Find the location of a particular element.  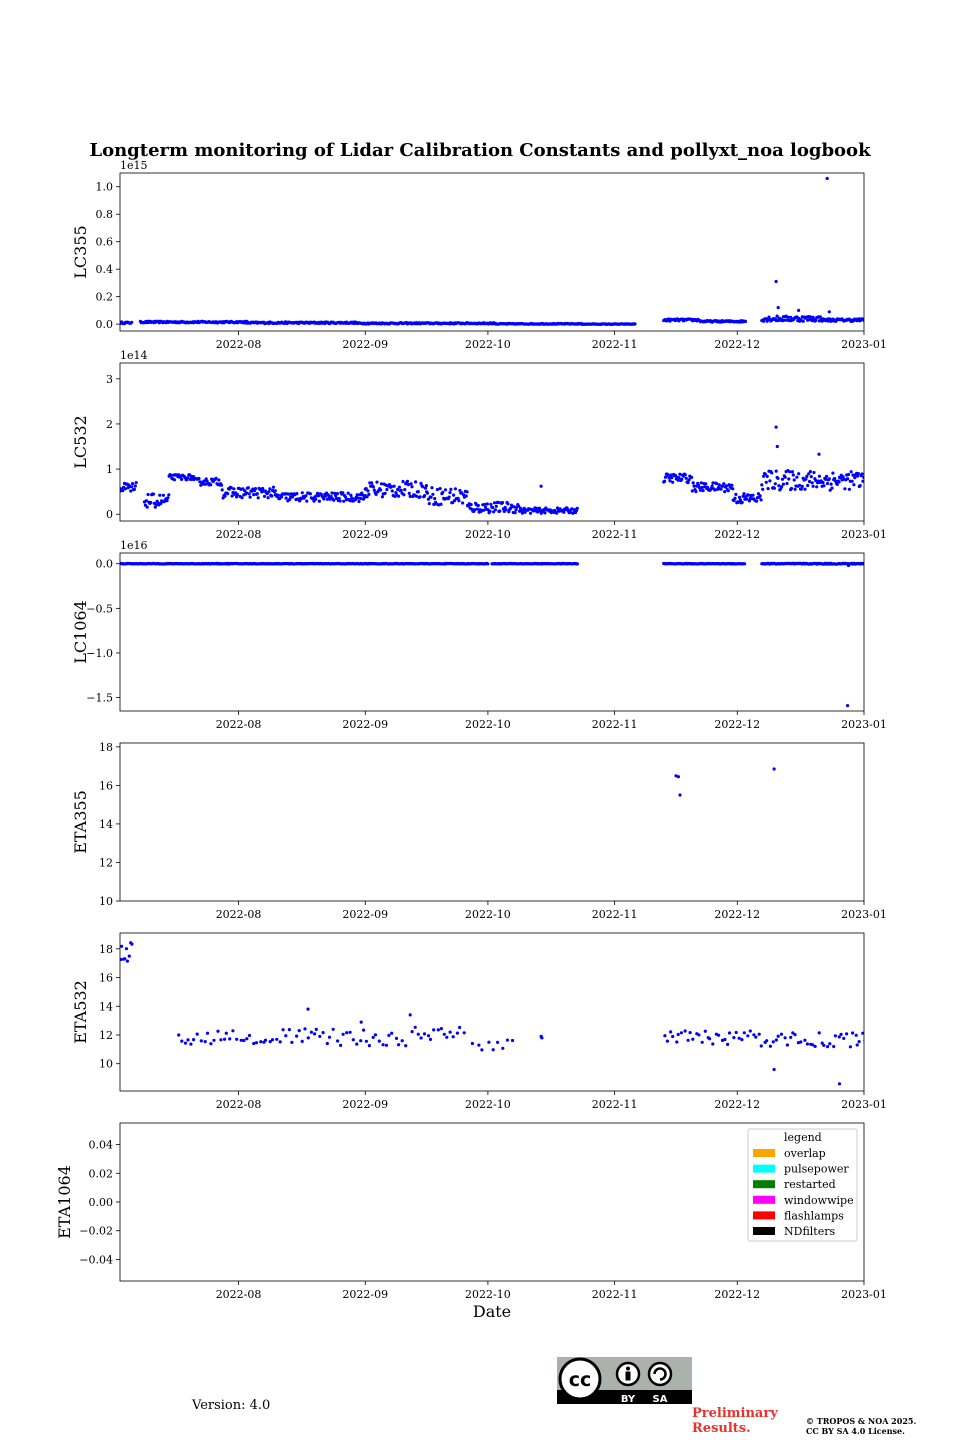

preliminary-line-2: Results. is located at coordinates (721, 1428).